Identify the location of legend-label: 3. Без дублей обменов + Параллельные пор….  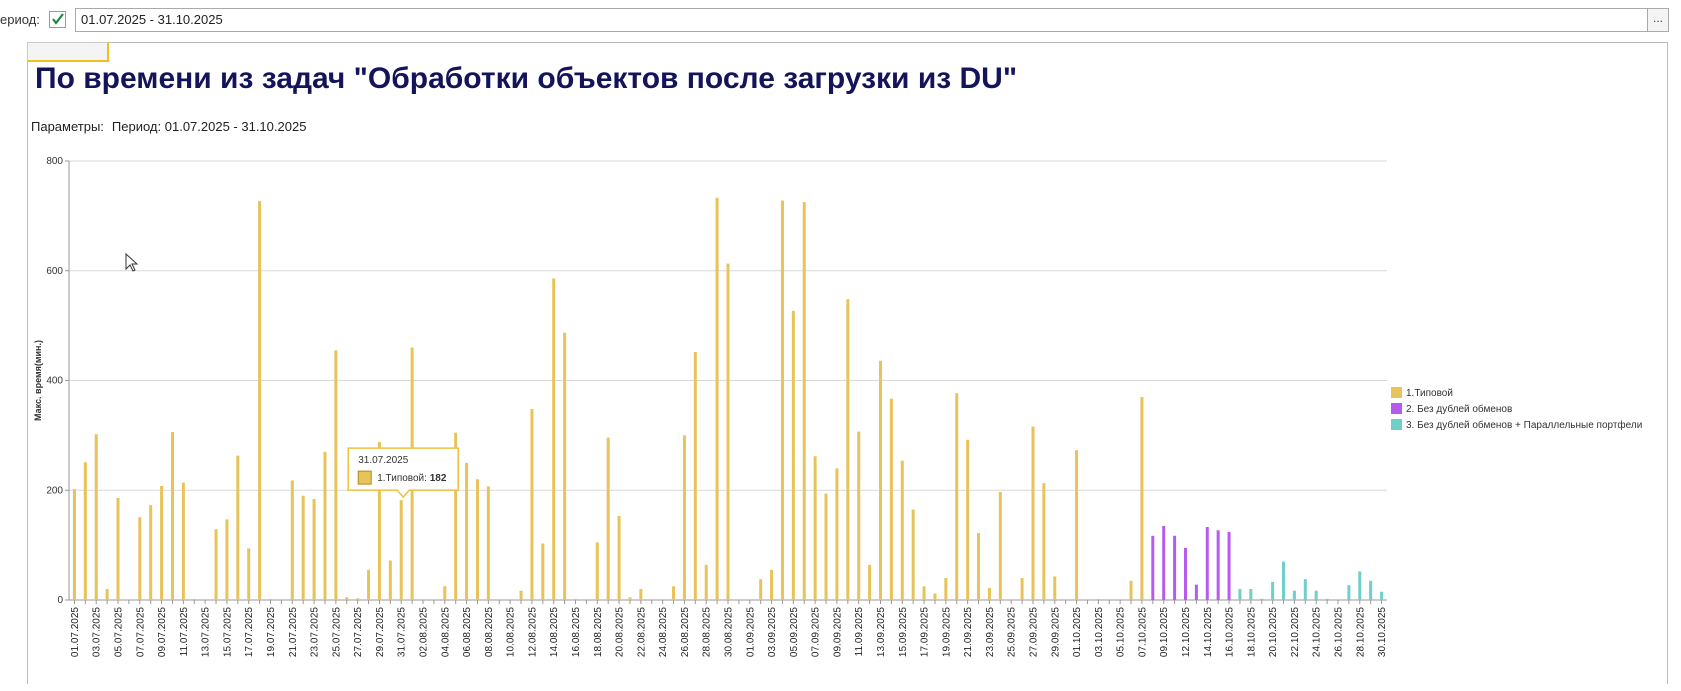
(1524, 425).